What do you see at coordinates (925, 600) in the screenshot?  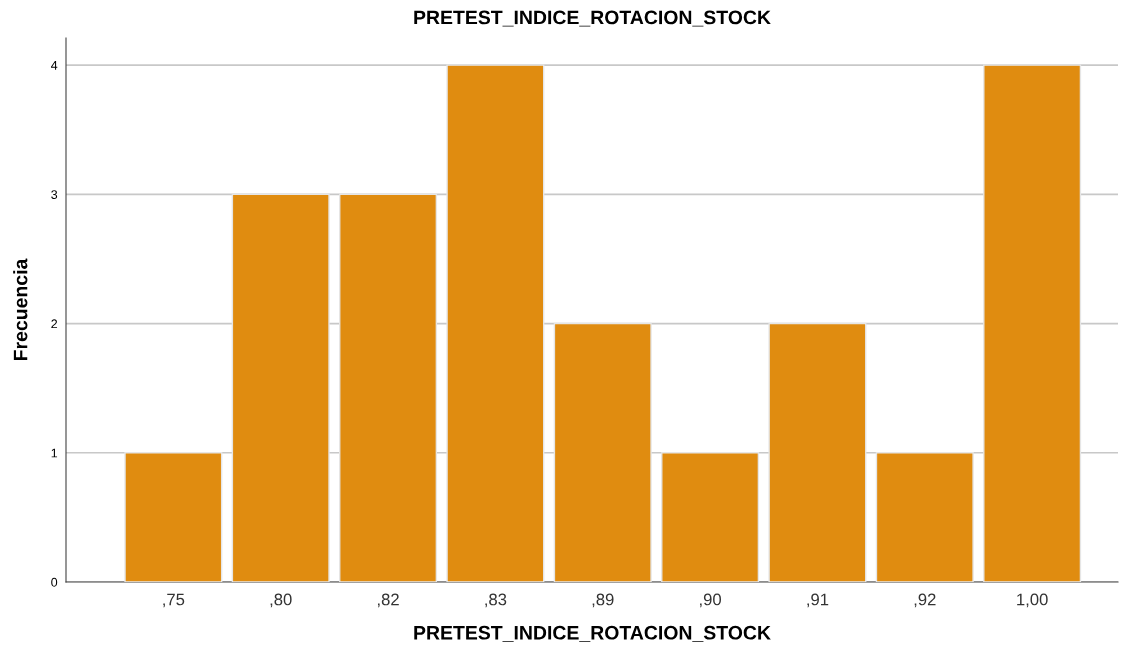 I see `x-tick-label: ,92` at bounding box center [925, 600].